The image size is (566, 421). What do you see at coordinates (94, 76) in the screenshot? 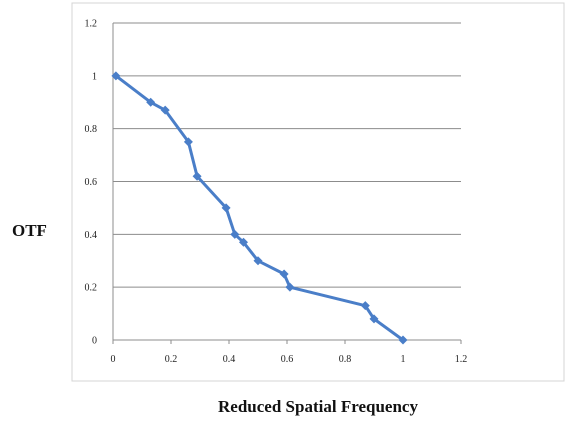
I see `y-tick-label: 1` at bounding box center [94, 76].